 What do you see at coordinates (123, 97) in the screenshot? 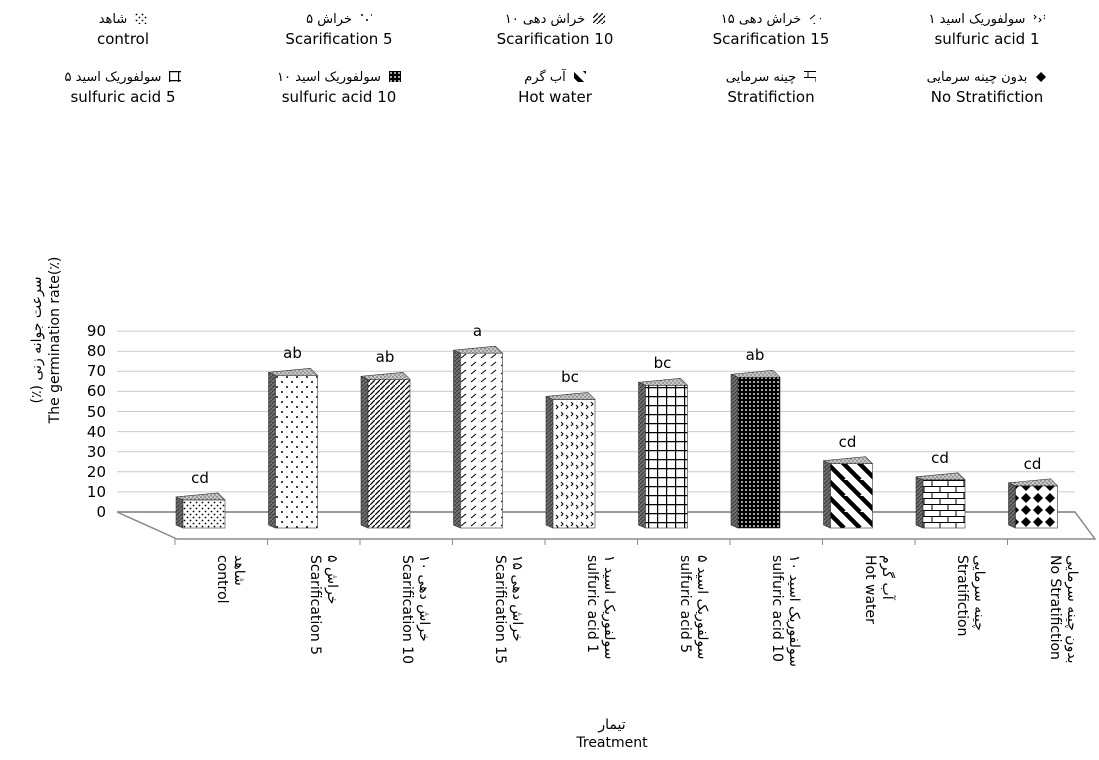
I see `legend-label-en: sulfuric acid 5` at bounding box center [123, 97].